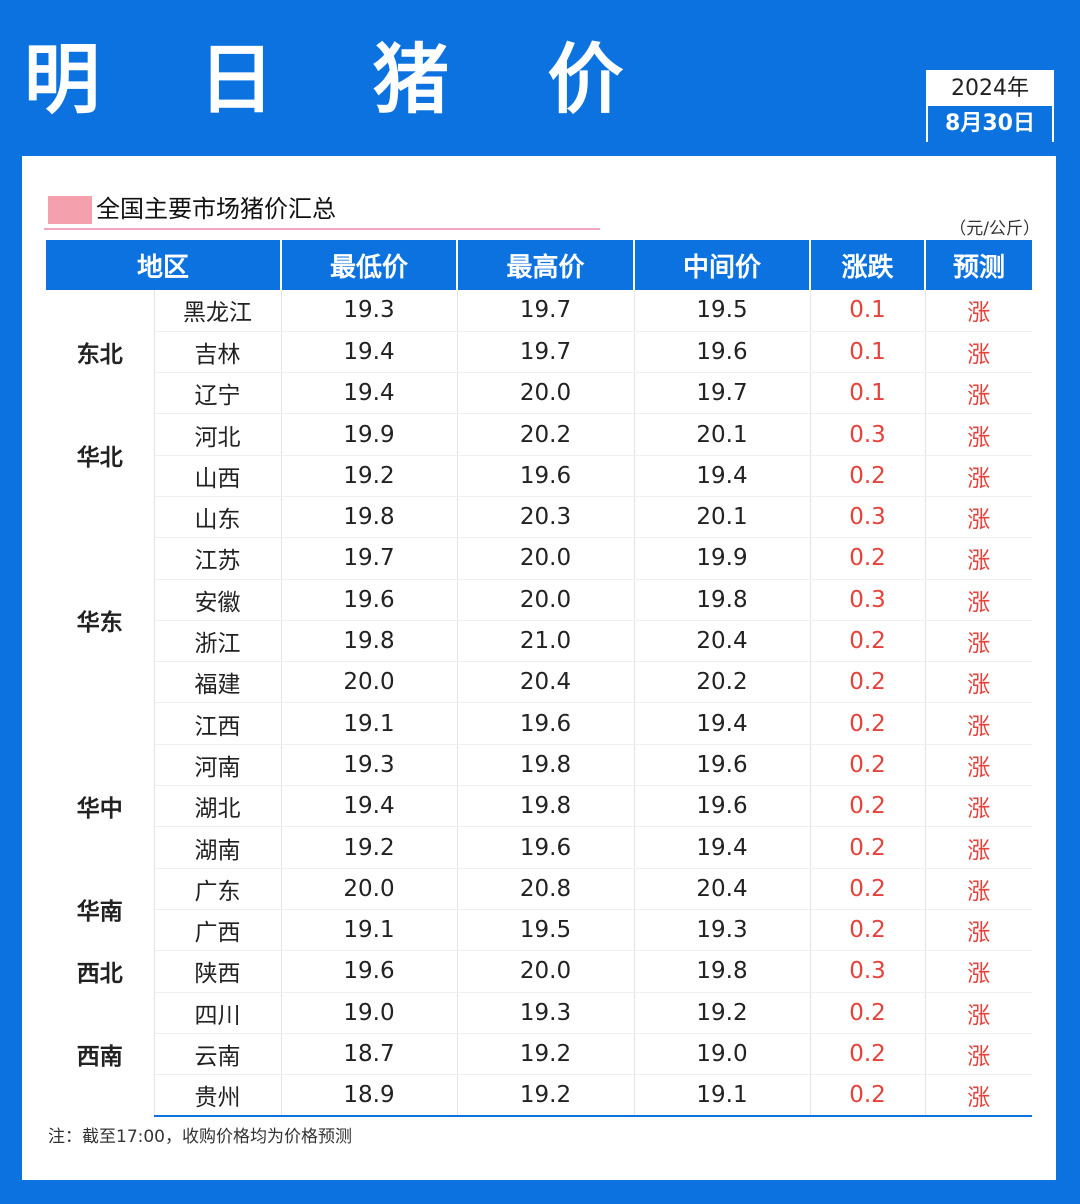 The height and width of the screenshot is (1204, 1080). Describe the element at coordinates (546, 1095) in the screenshot. I see `high-price-cell: 19.2` at that location.